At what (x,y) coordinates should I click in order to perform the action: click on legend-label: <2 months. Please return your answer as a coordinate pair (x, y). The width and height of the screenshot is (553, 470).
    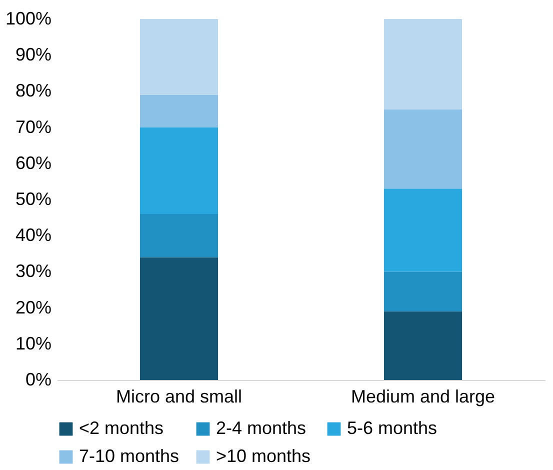
    Looking at the image, I should click on (121, 428).